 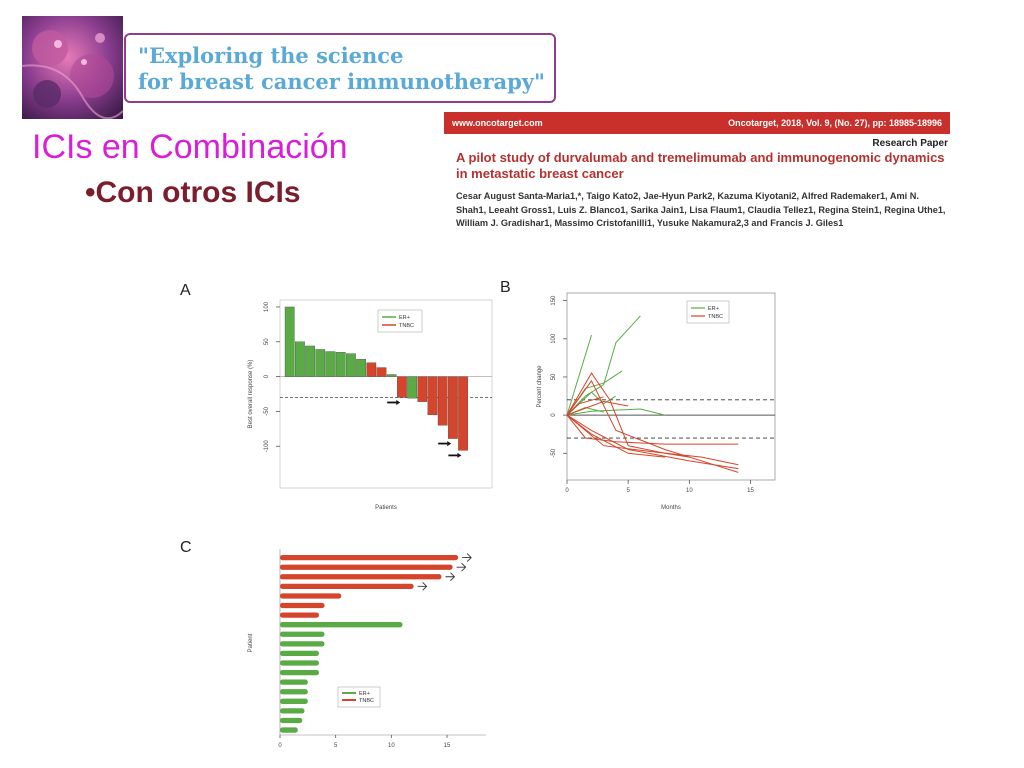 I want to click on chart-c-legend, so click(x=359, y=697).